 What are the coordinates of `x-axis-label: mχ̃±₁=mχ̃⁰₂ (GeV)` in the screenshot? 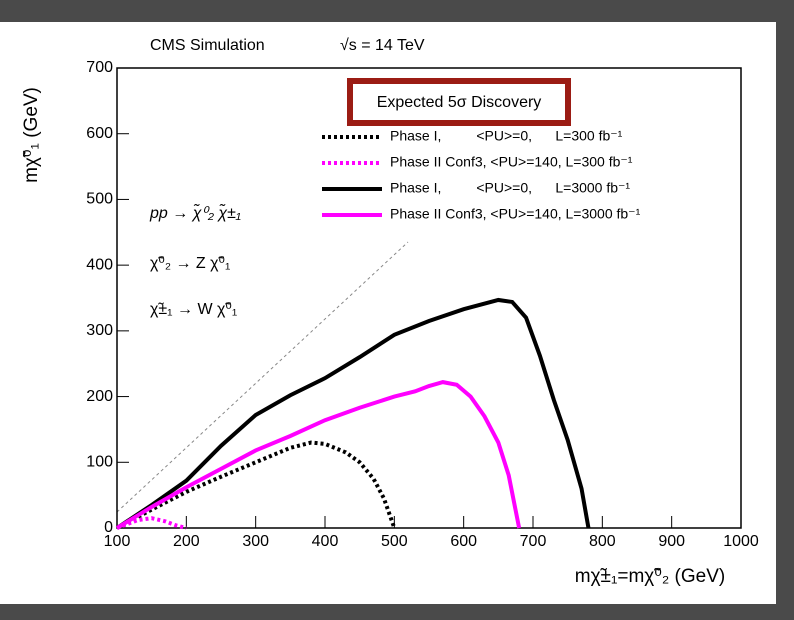 It's located at (650, 576).